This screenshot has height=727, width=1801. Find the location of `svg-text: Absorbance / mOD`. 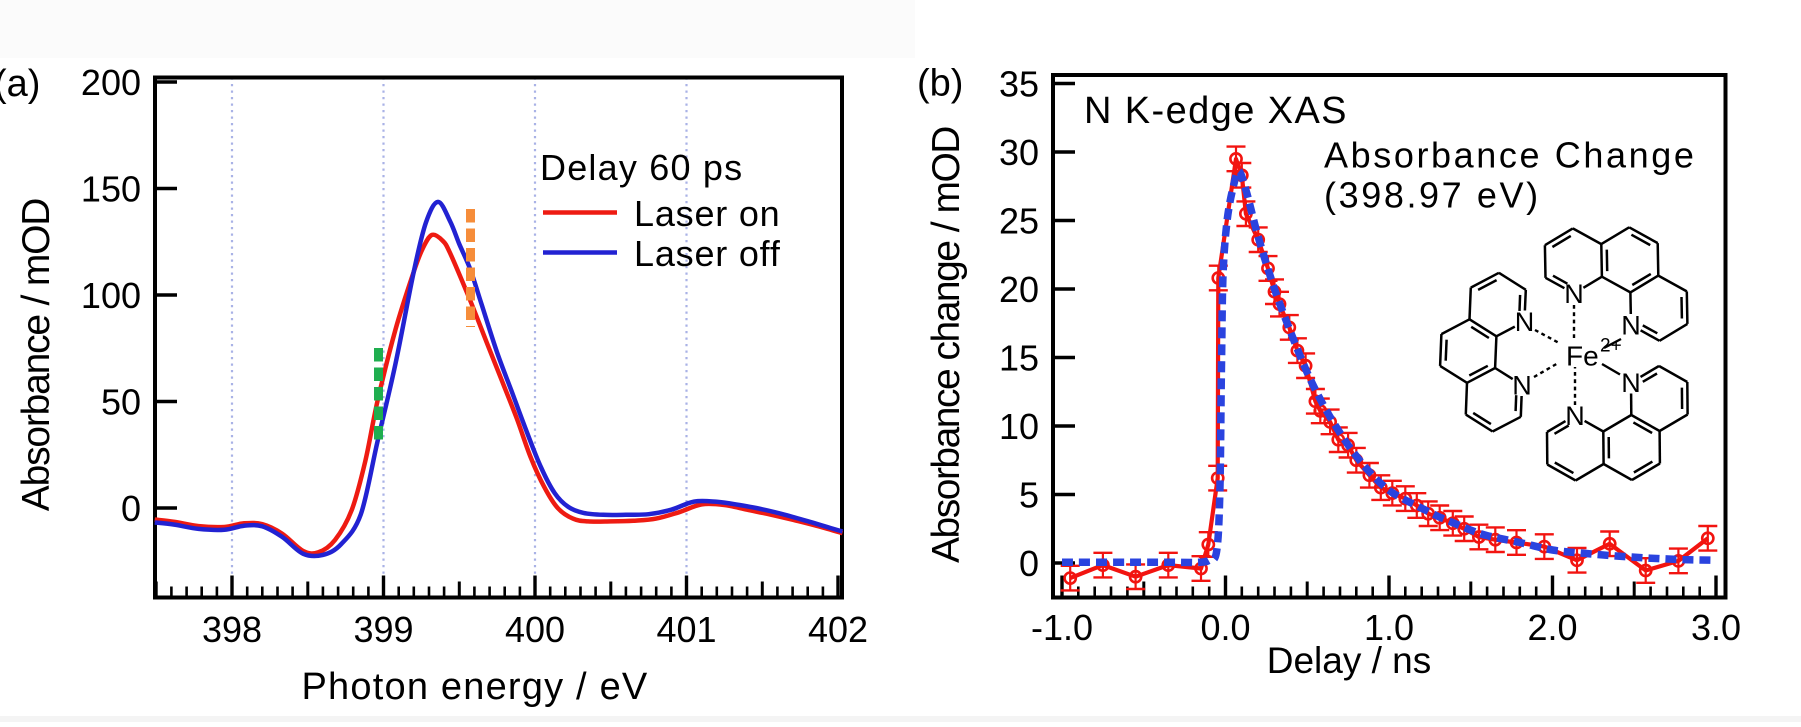

svg-text: Absorbance / mOD is located at coordinates (36, 355).